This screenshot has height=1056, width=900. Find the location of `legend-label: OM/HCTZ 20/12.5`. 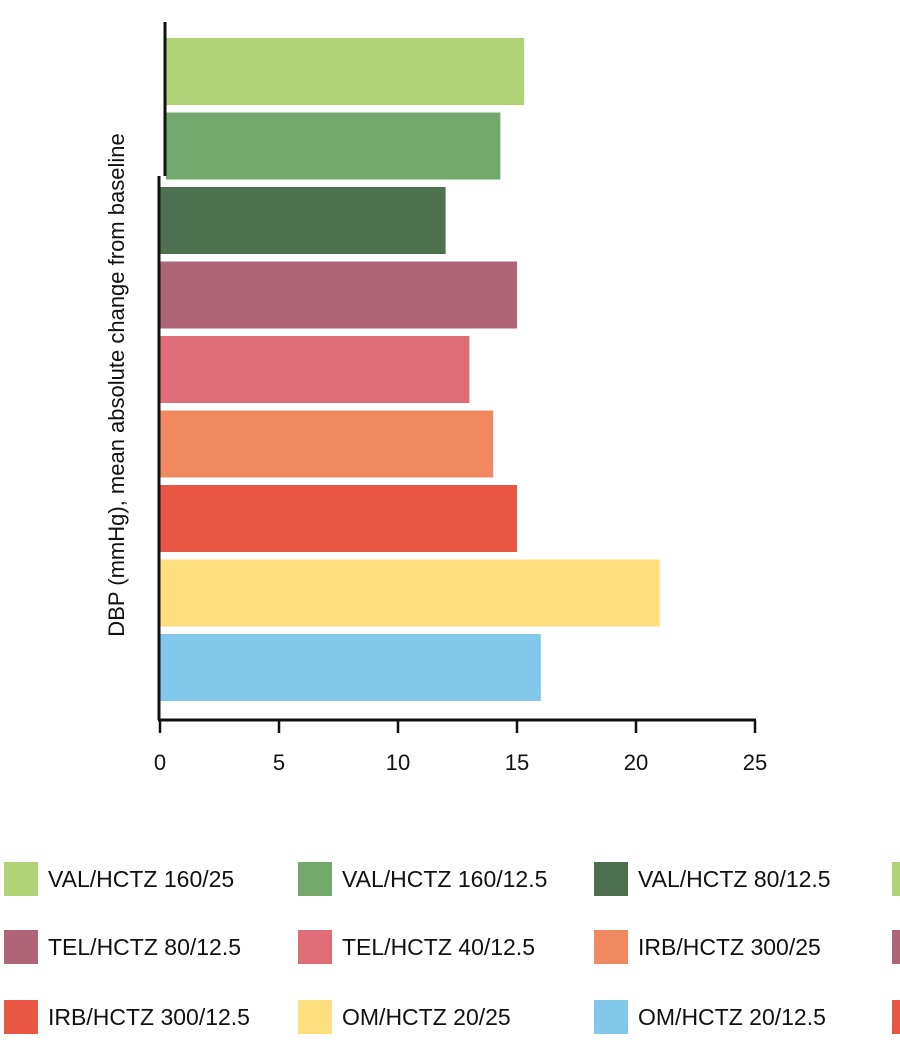

legend-label: OM/HCTZ 20/12.5 is located at coordinates (732, 1016).